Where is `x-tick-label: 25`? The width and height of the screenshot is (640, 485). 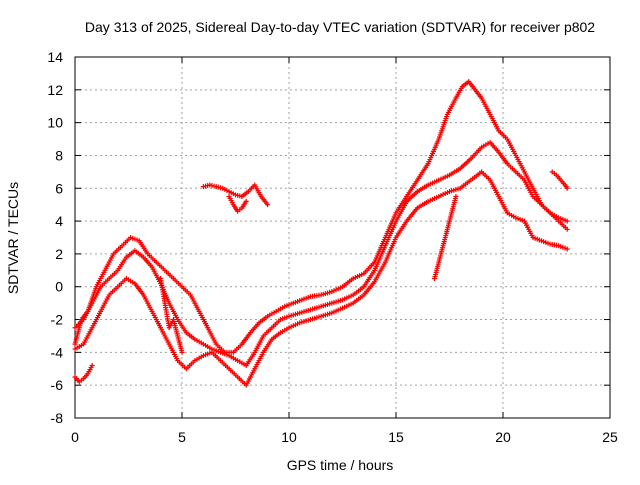
x-tick-label: 25 is located at coordinates (610, 437).